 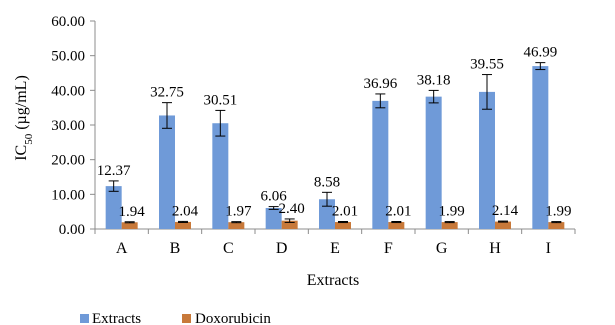 What do you see at coordinates (327, 182) in the screenshot?
I see `data-label-extracts-e: 8.58` at bounding box center [327, 182].